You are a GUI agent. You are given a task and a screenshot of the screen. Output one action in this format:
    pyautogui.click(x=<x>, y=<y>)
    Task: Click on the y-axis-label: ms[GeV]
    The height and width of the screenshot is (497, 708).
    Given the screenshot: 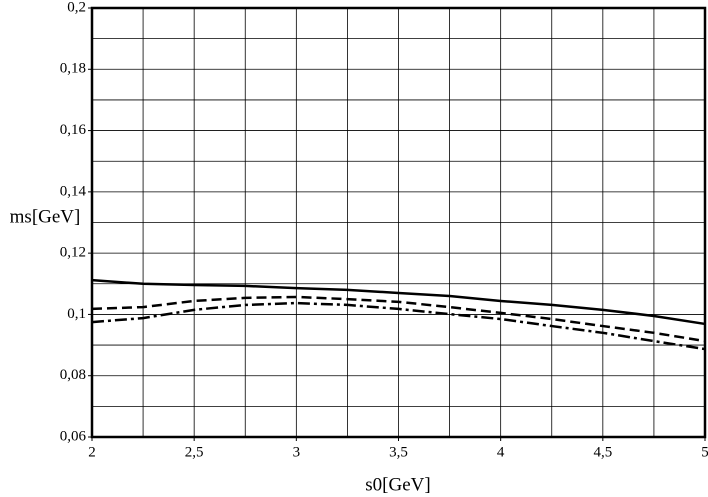 What is the action you would take?
    pyautogui.click(x=45, y=216)
    